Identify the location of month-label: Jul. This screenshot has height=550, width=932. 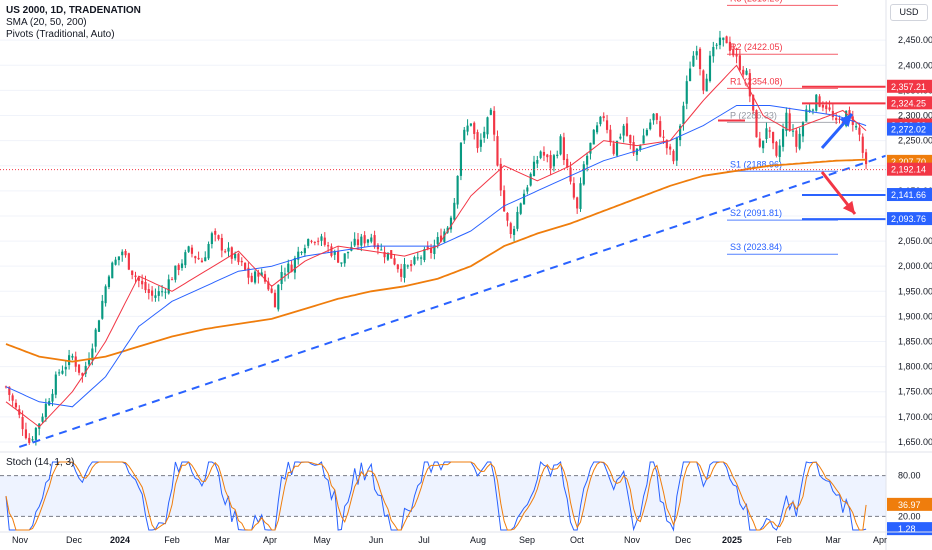
(424, 540).